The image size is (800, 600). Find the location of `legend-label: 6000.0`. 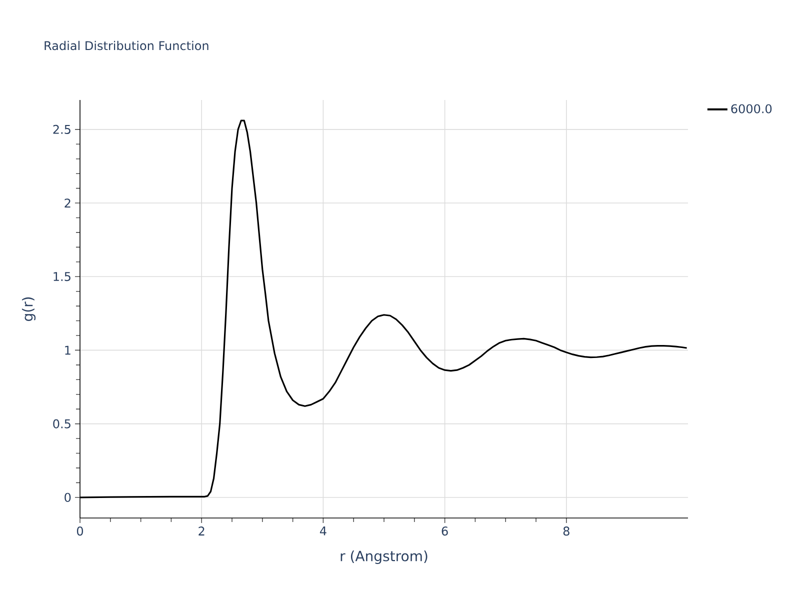

legend-label: 6000.0 is located at coordinates (751, 109).